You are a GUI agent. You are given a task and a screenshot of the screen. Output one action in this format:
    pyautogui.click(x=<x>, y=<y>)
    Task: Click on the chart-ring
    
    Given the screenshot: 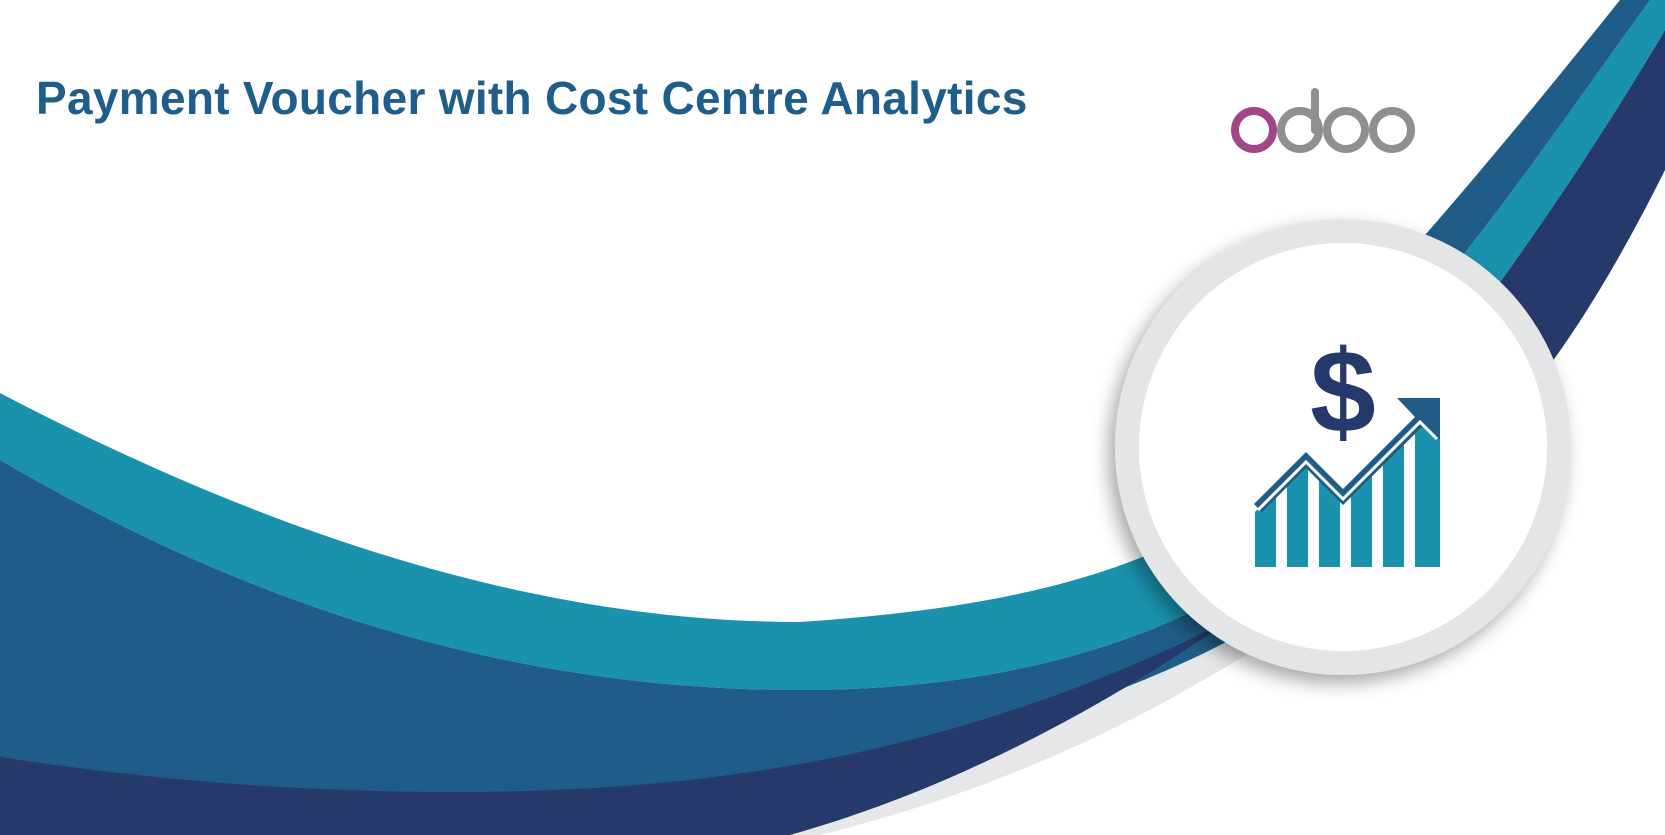 What is the action you would take?
    pyautogui.click(x=1343, y=447)
    